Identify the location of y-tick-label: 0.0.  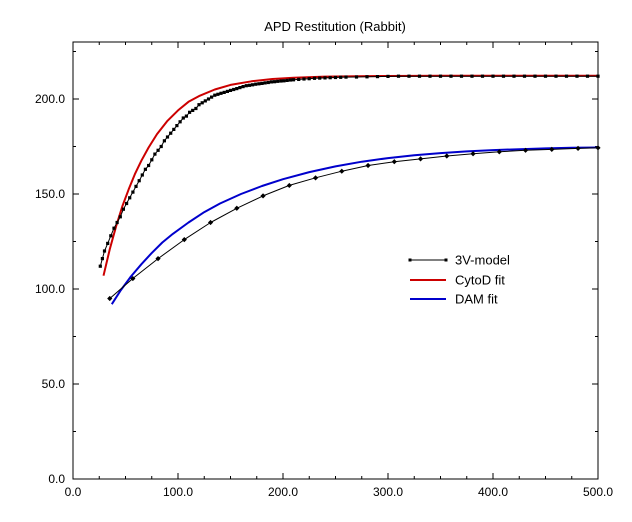
(56, 479).